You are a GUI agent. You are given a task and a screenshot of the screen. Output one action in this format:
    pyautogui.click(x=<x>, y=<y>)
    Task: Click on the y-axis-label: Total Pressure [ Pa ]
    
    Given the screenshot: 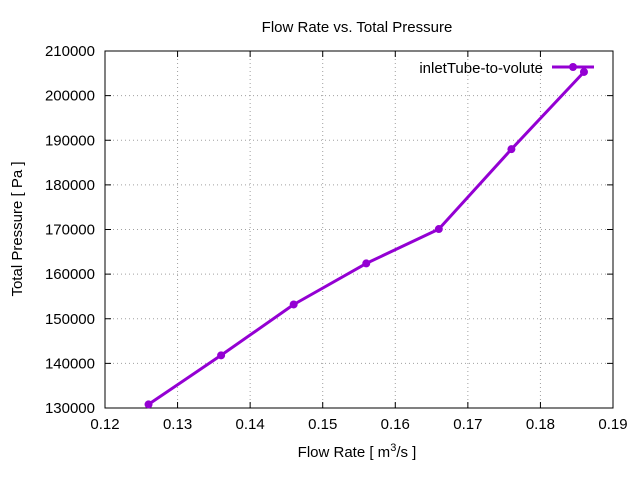 What is the action you would take?
    pyautogui.click(x=17, y=228)
    